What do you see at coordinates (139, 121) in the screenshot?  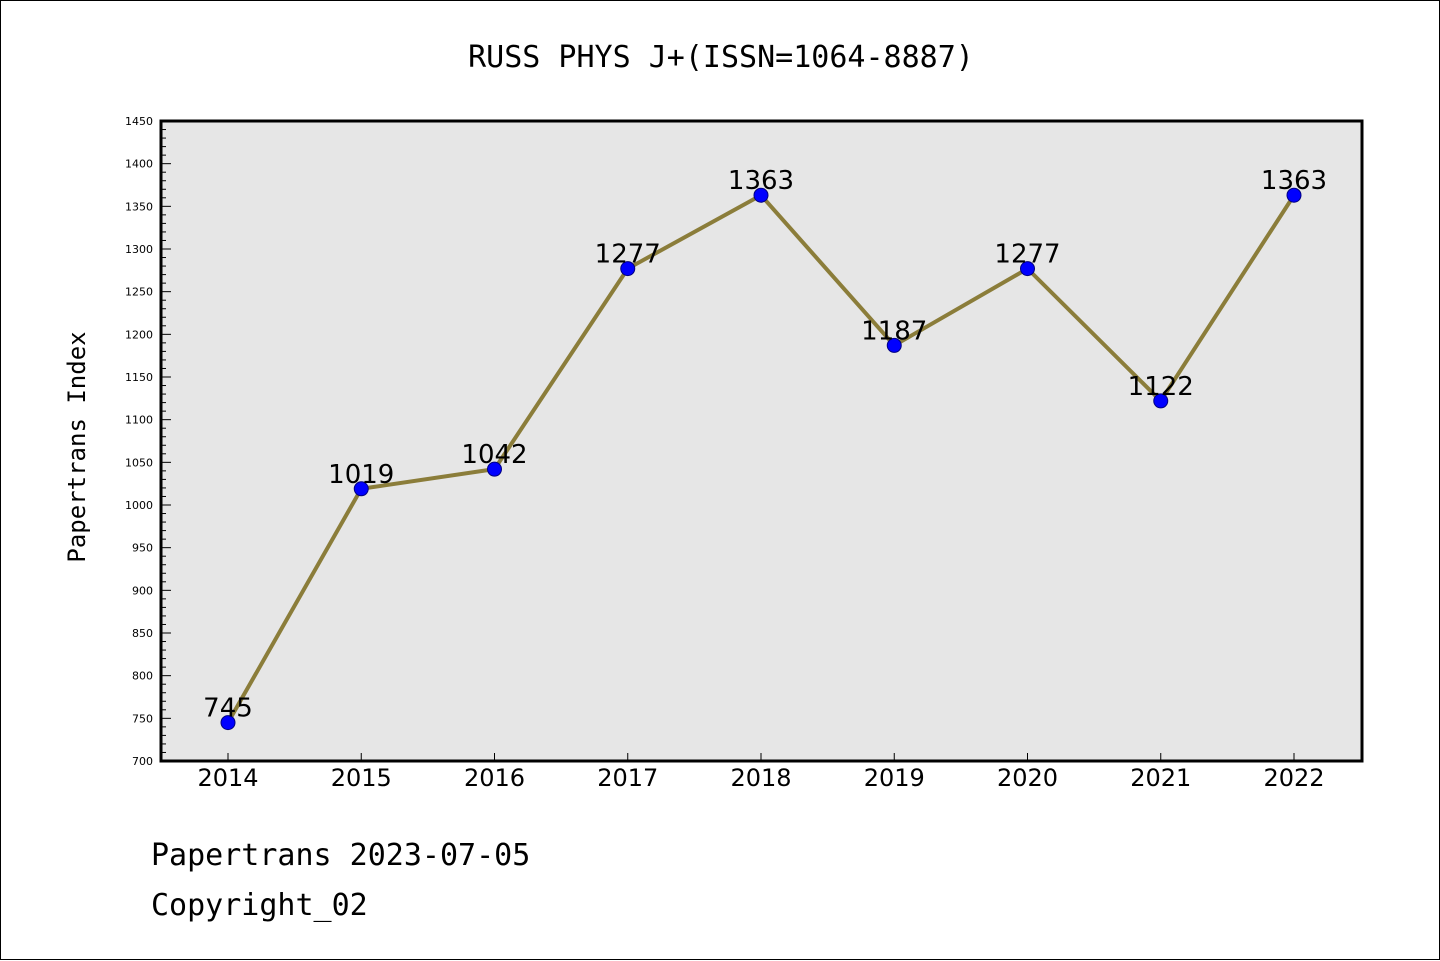 I see `y-tick-label: 1450` at bounding box center [139, 121].